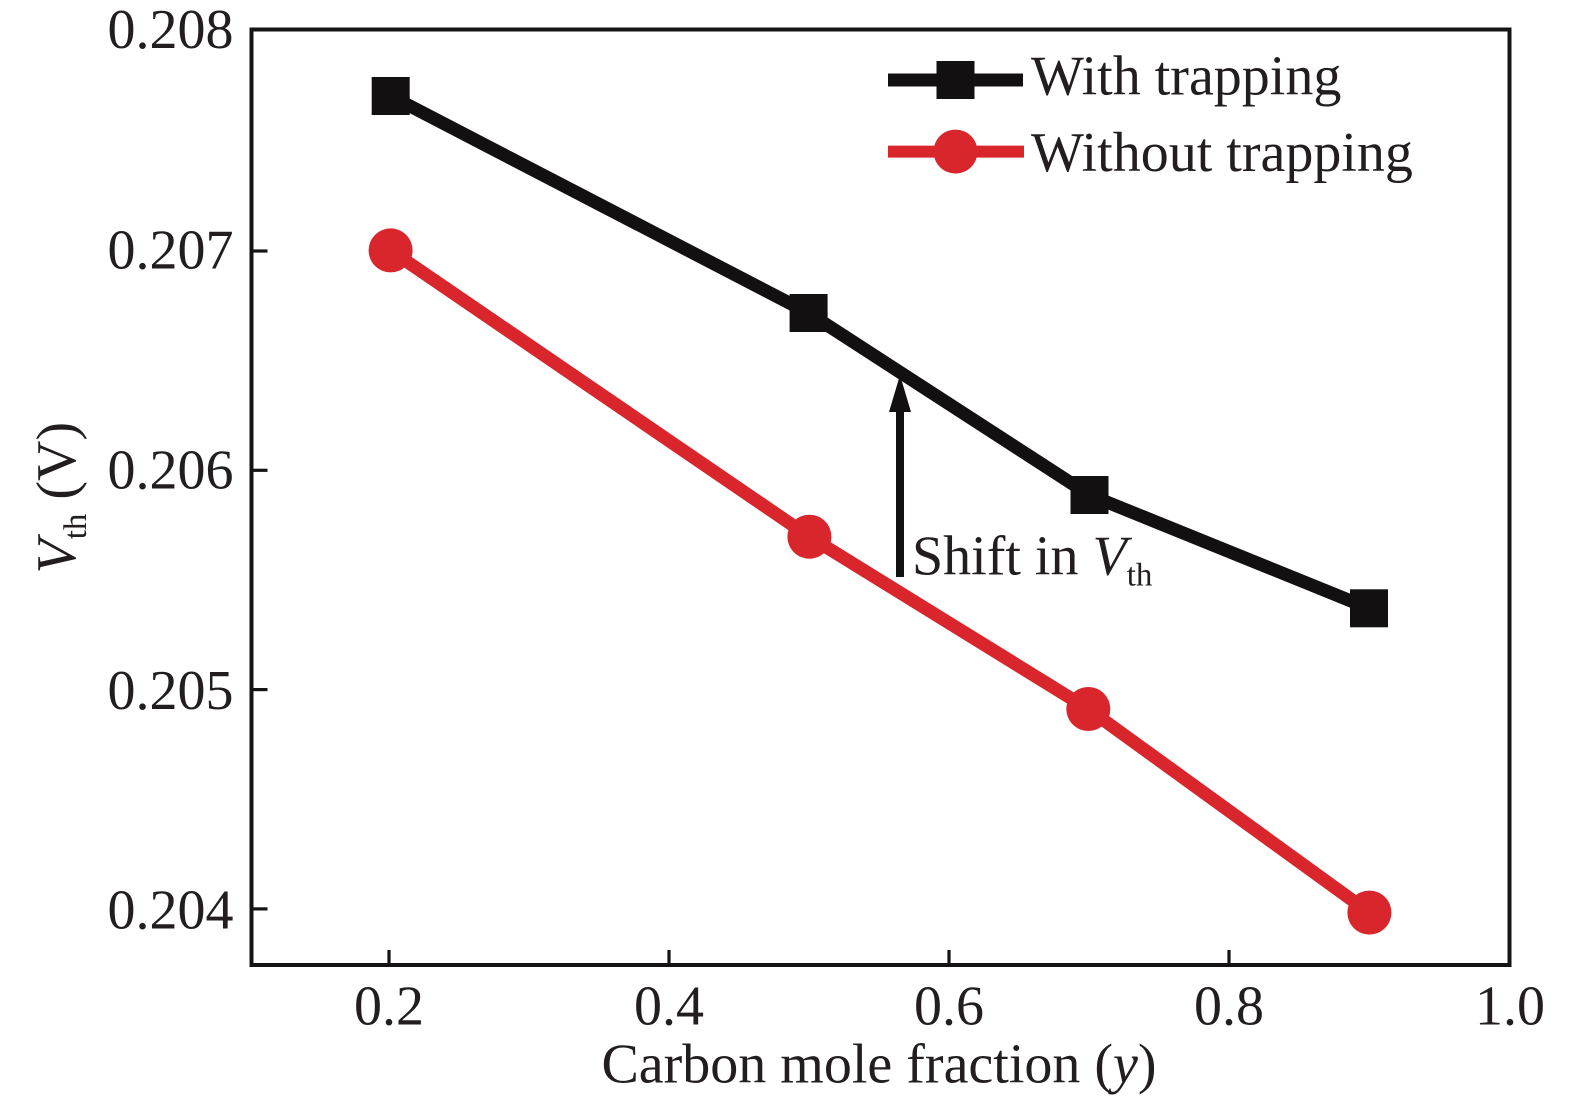 This screenshot has width=1575, height=1102. Describe the element at coordinates (1229, 1007) in the screenshot. I see `svg-text: 0.8` at that location.